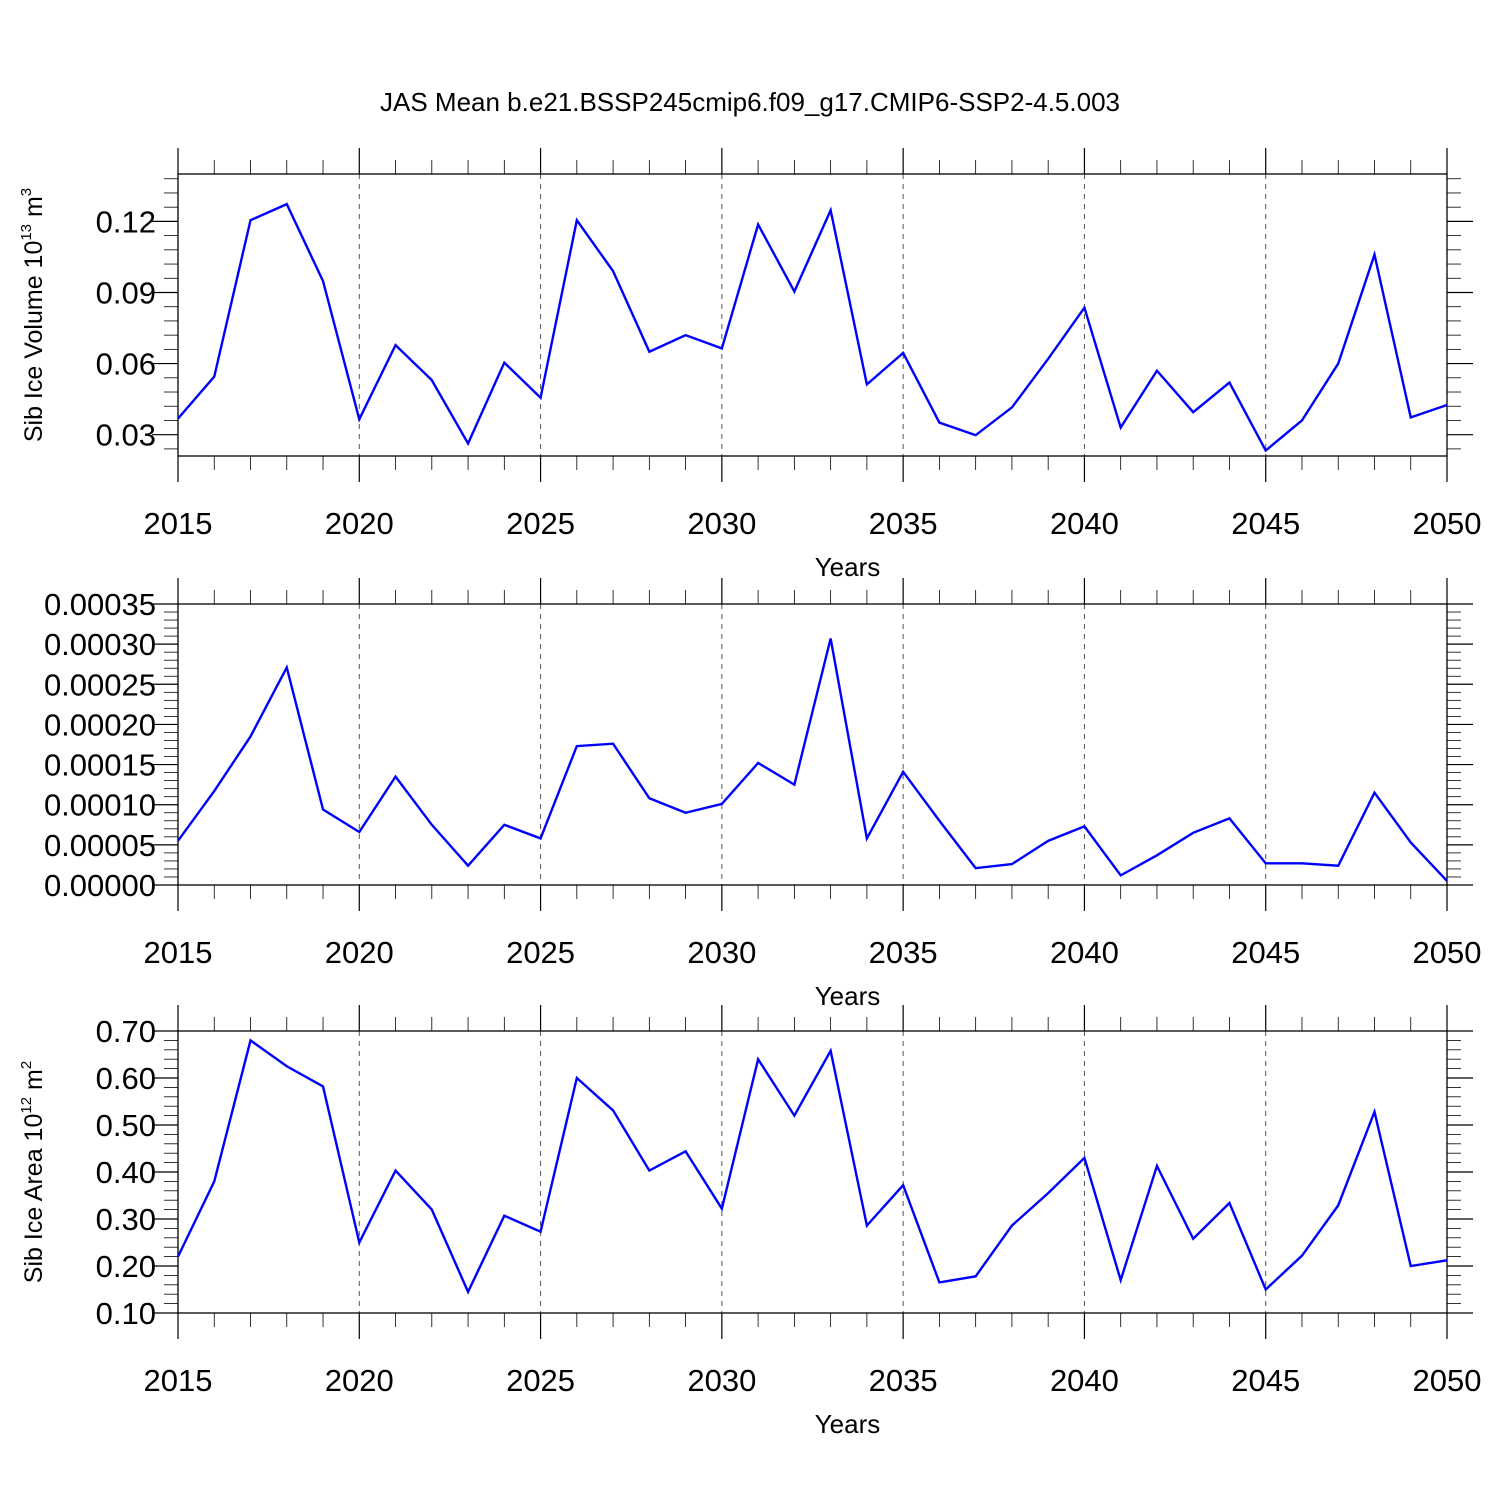  What do you see at coordinates (33, 1172) in the screenshot?
I see `y-axis-title: Sib Ice Area 1012 m2` at bounding box center [33, 1172].